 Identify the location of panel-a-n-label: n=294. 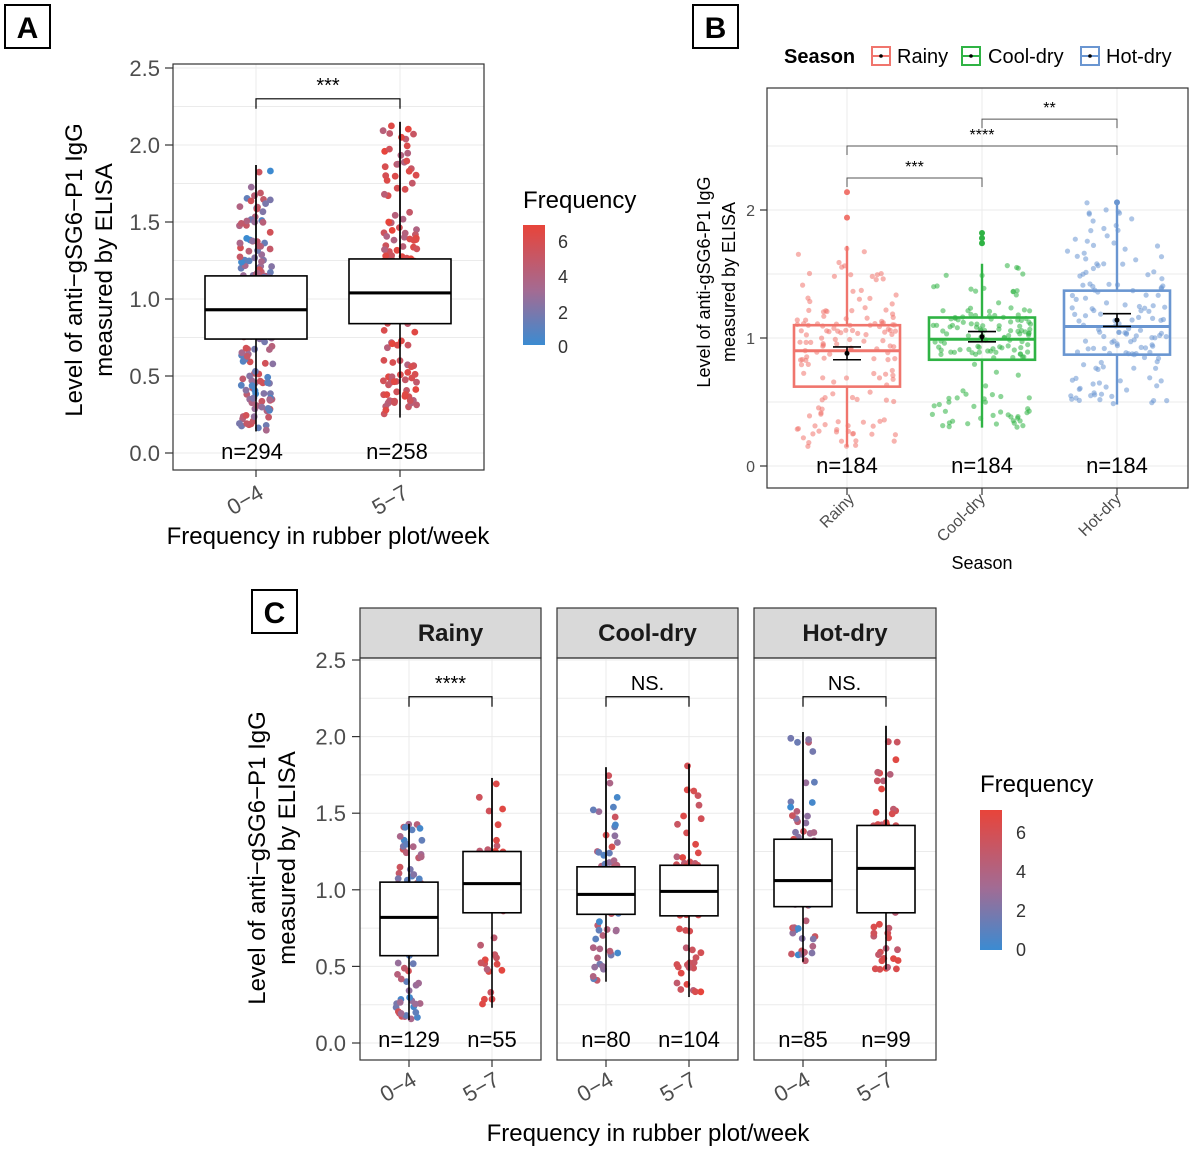
(252, 451).